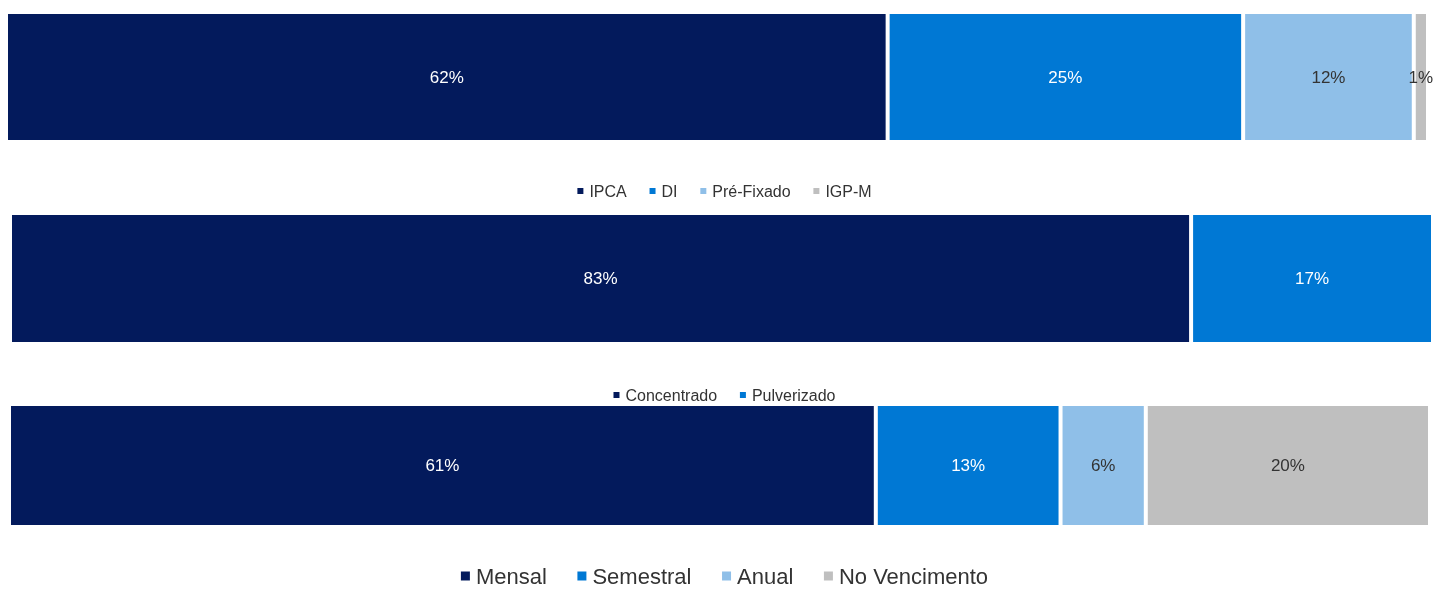 The height and width of the screenshot is (594, 1447). What do you see at coordinates (442, 465) in the screenshot?
I see `data-label: 61%` at bounding box center [442, 465].